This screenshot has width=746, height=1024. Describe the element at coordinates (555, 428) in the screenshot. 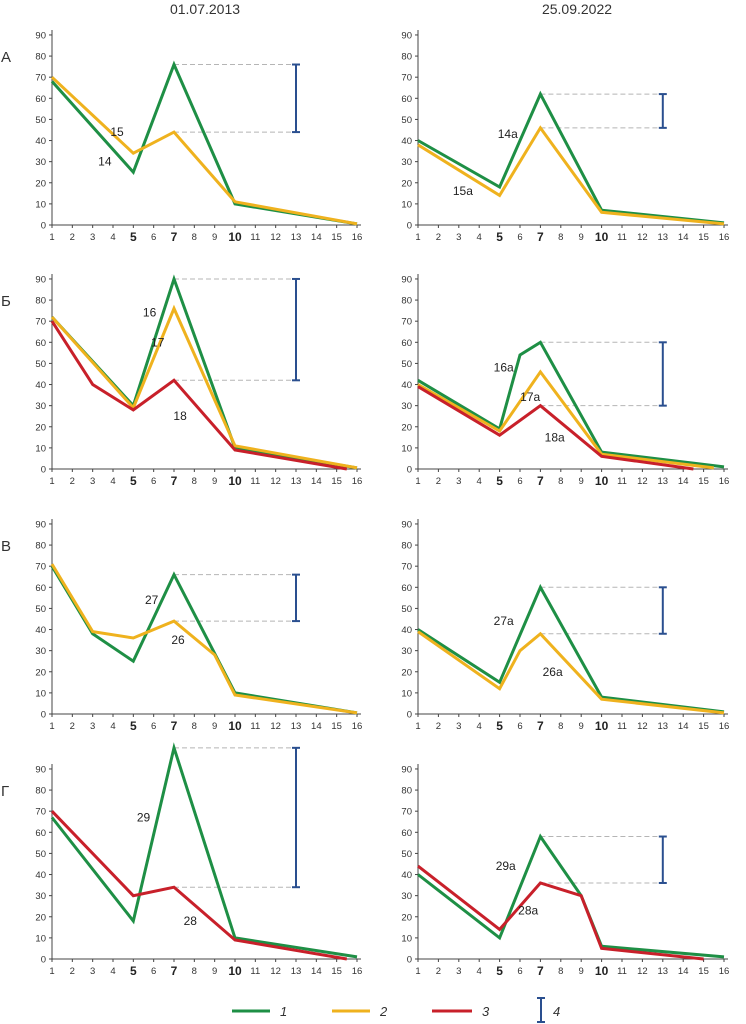

I see `series-line-series3` at that location.